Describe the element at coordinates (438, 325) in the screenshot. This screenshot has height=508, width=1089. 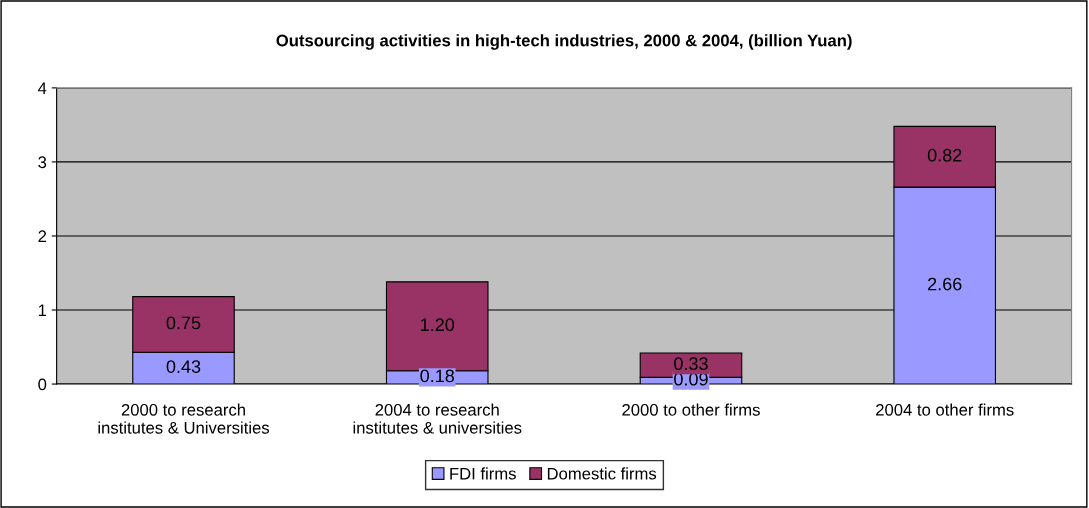
I see `data-label: 1.20` at that location.